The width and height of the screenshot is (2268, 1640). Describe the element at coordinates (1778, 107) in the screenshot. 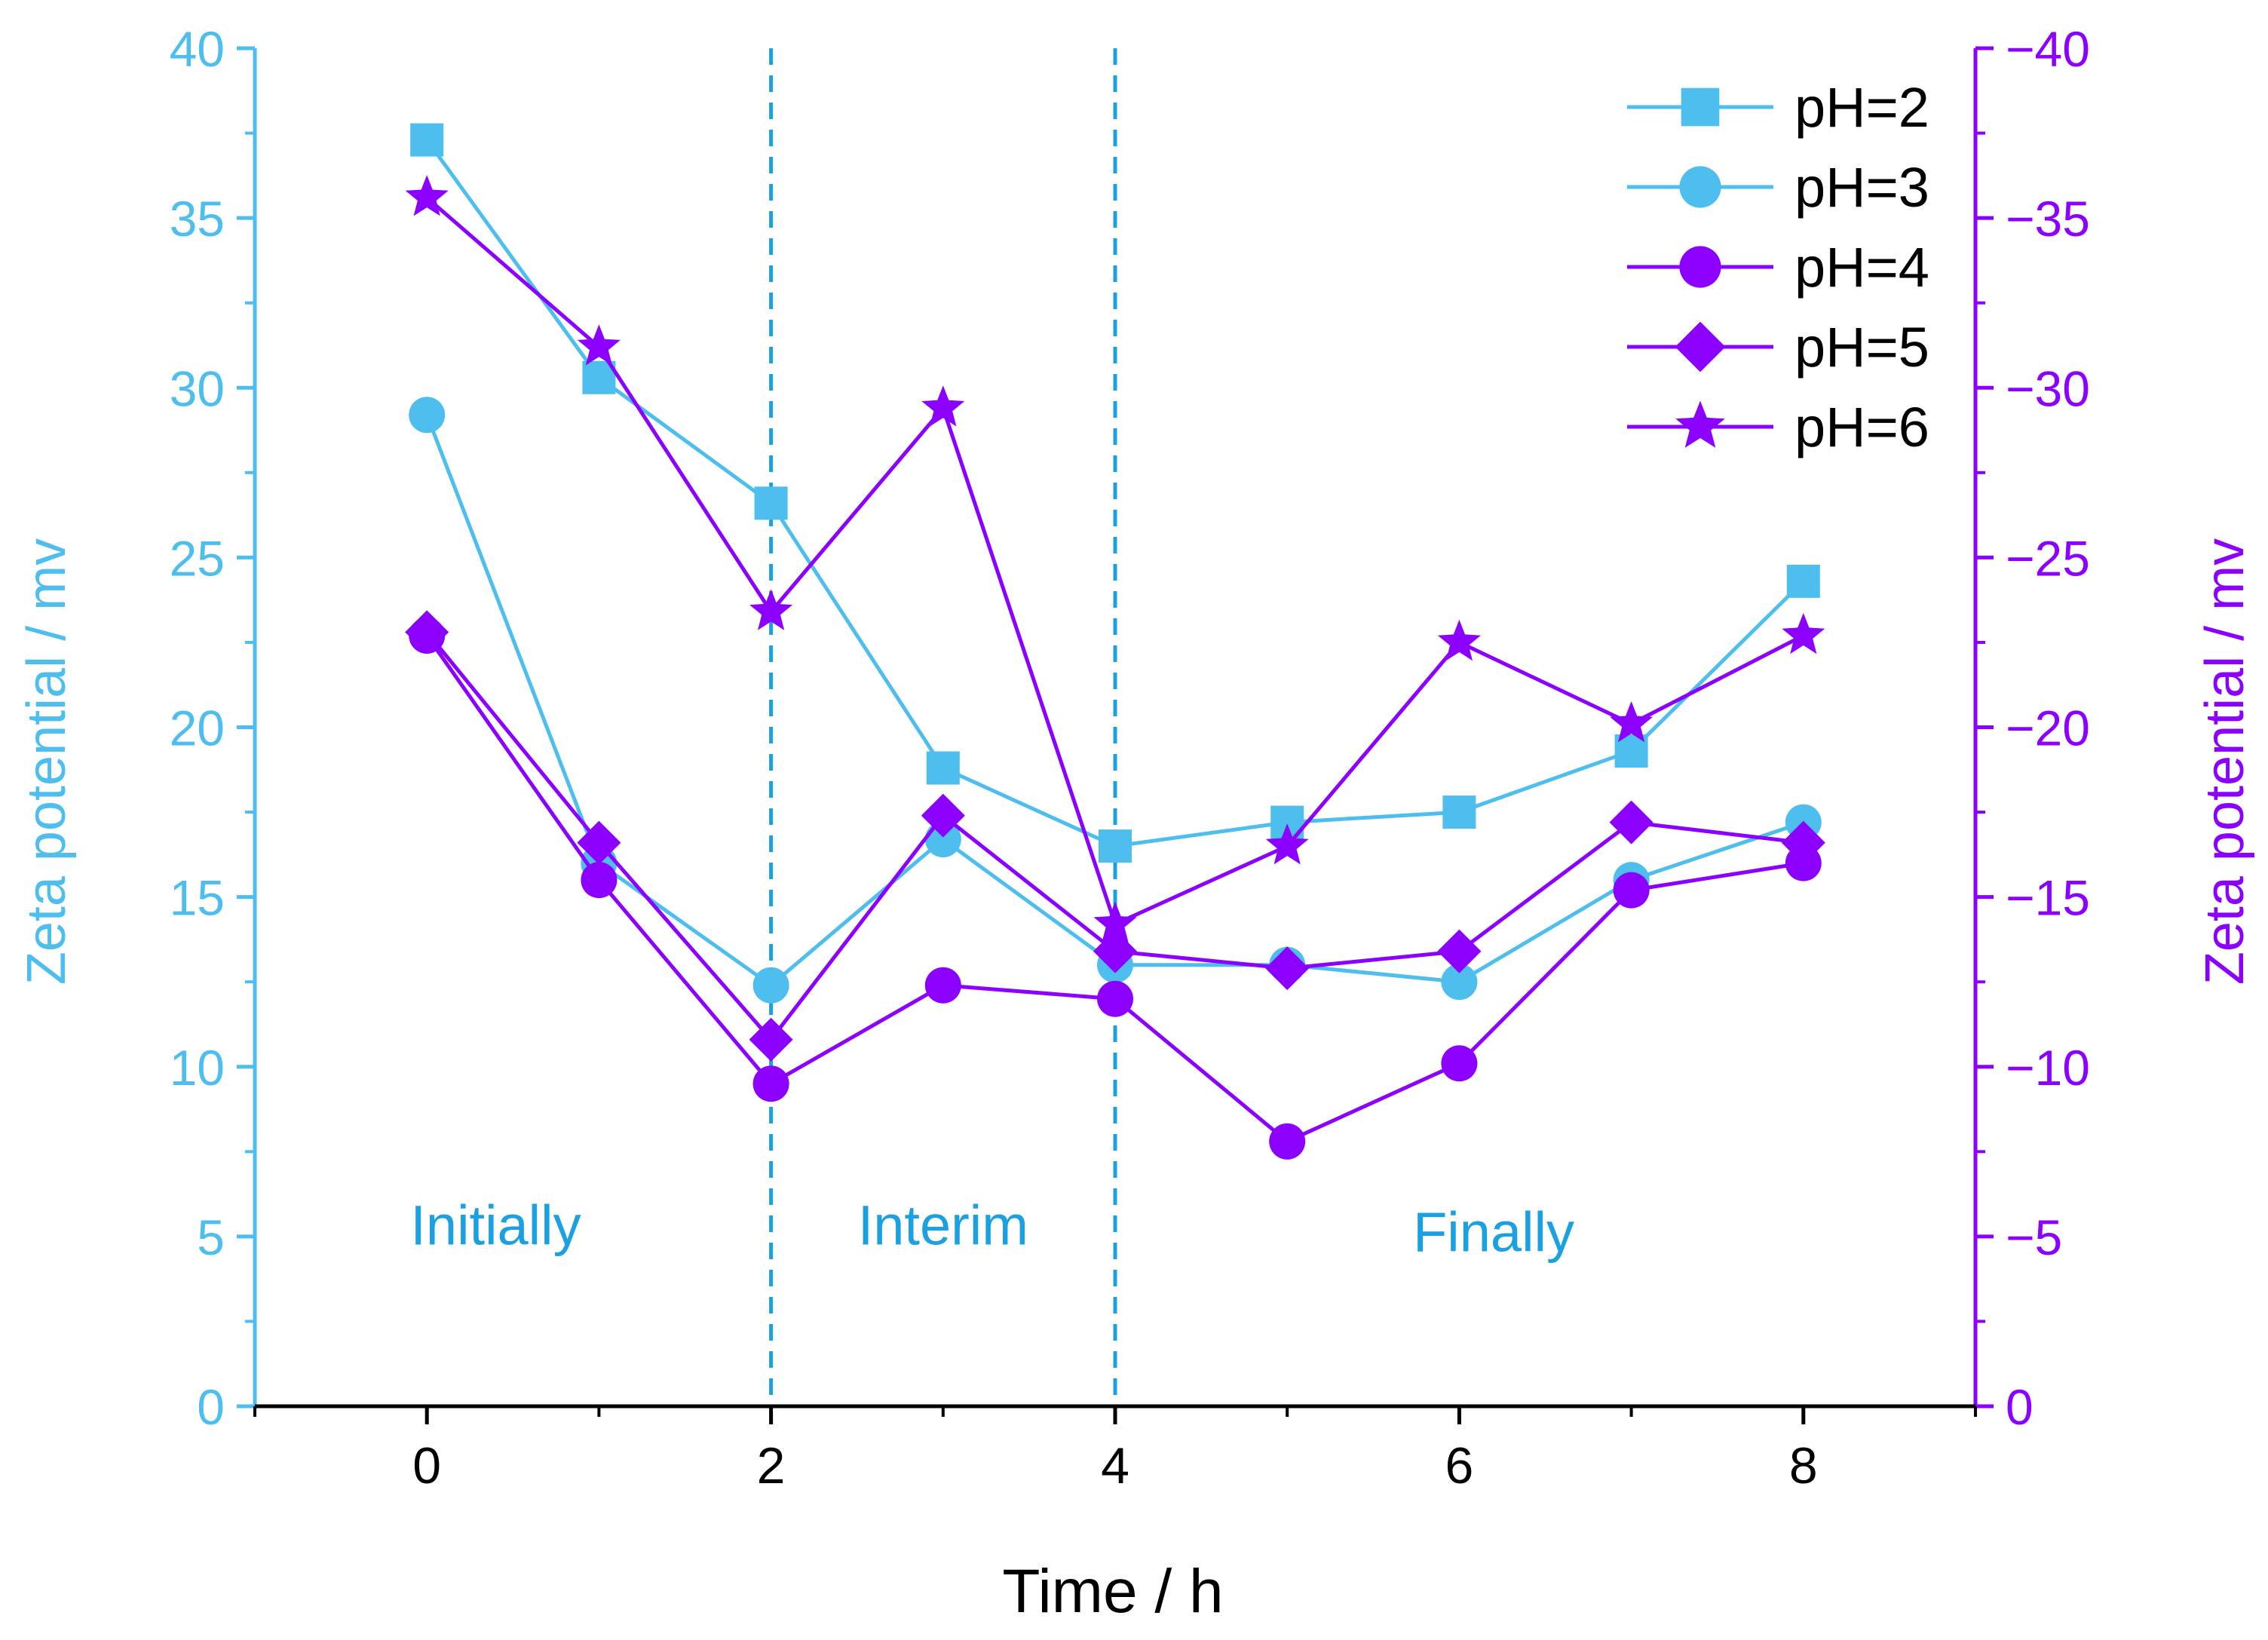

I see `legend-item: pH=2` at that location.